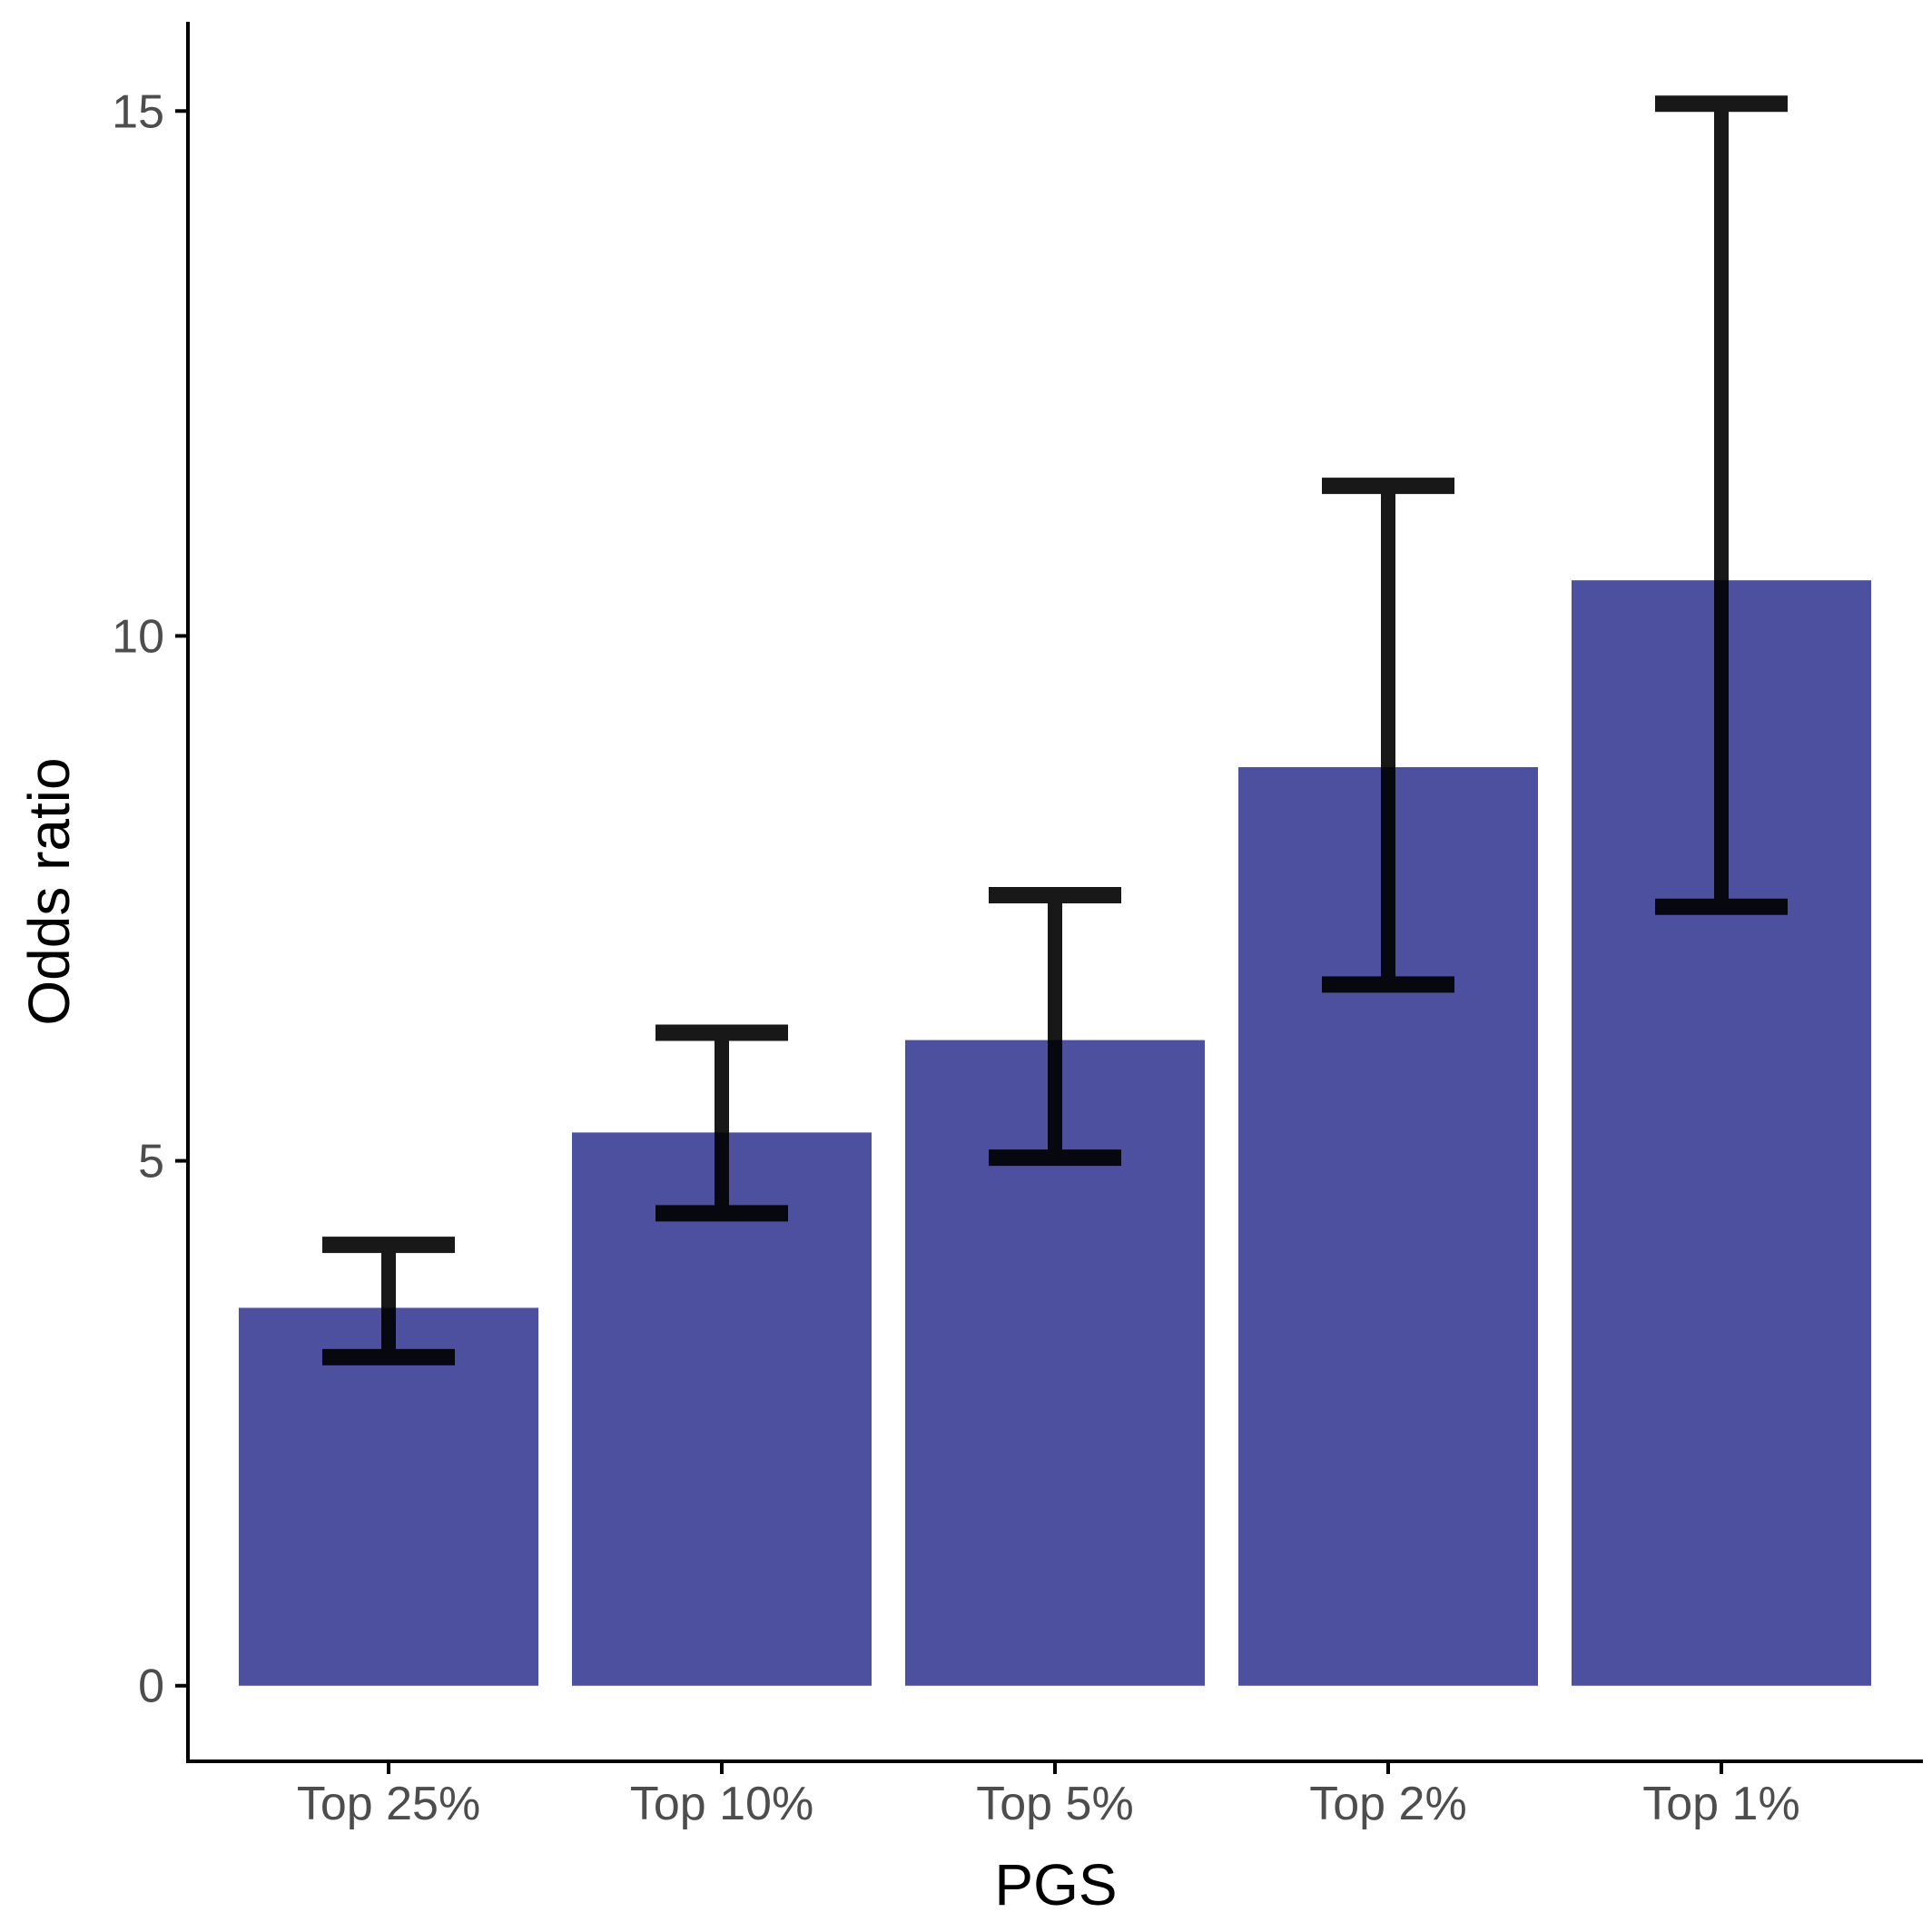 This screenshot has height=1932, width=1932. Describe the element at coordinates (138, 111) in the screenshot. I see `y-tick-label: 15` at that location.